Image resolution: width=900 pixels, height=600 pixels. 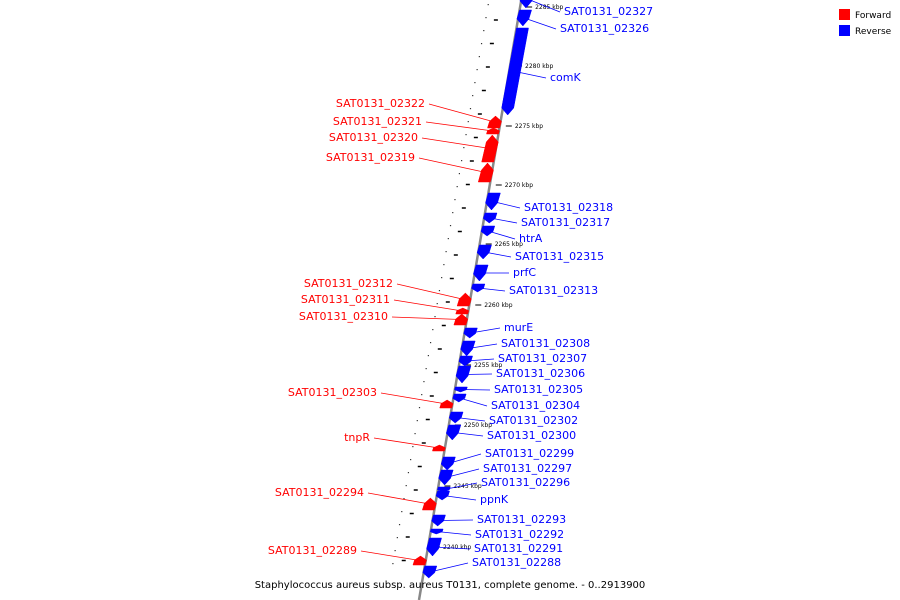 What do you see at coordinates (377, 121) in the screenshot?
I see `gene-label: SAT0131_02321` at bounding box center [377, 121].